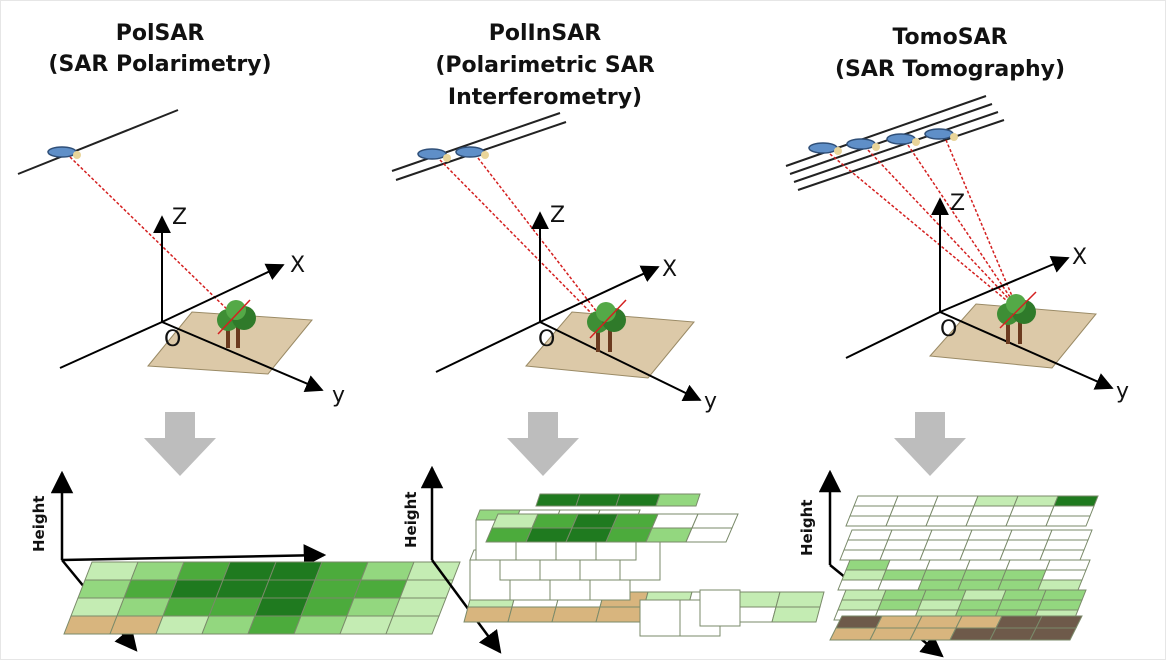 This screenshot has width=1168, height=662. What do you see at coordinates (338, 395) in the screenshot?
I see `y-axis-label: y` at bounding box center [338, 395].